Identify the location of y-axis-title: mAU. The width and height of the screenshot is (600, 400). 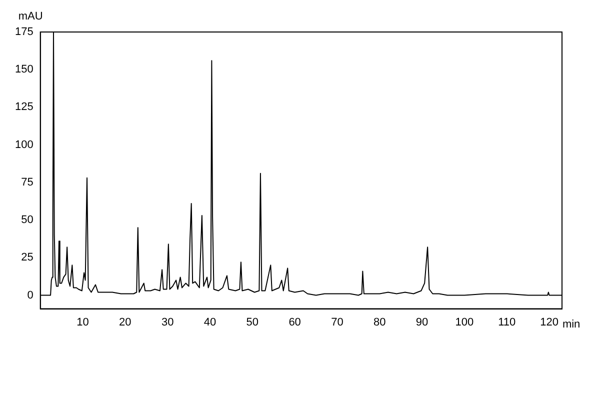
(30, 16).